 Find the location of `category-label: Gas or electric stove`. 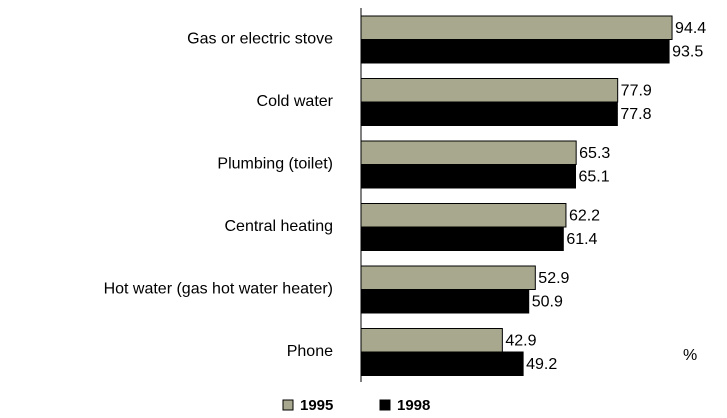

category-label: Gas or electric stove is located at coordinates (260, 39).